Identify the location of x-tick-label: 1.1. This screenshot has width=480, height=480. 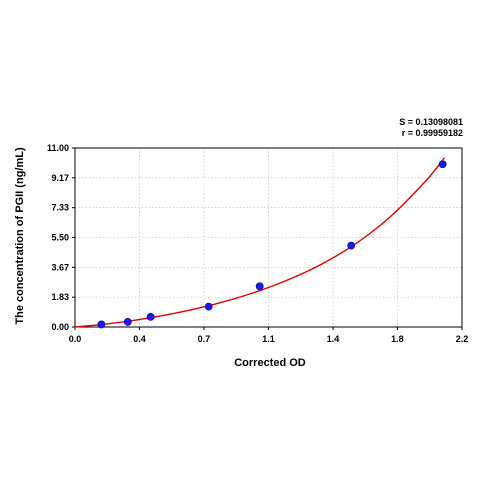
(268, 339).